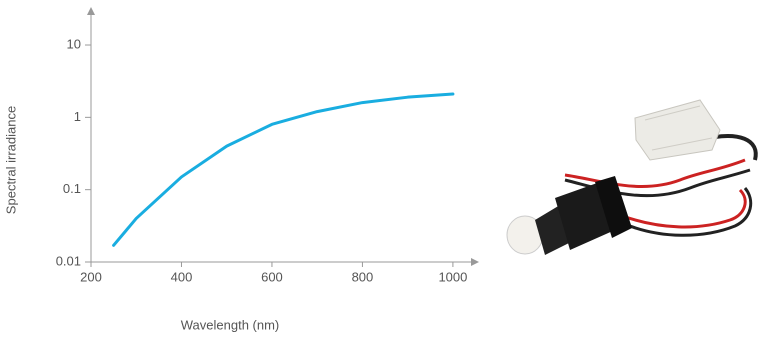 This screenshot has height=339, width=764. What do you see at coordinates (77, 116) in the screenshot?
I see `y-tick-label: 1` at bounding box center [77, 116].